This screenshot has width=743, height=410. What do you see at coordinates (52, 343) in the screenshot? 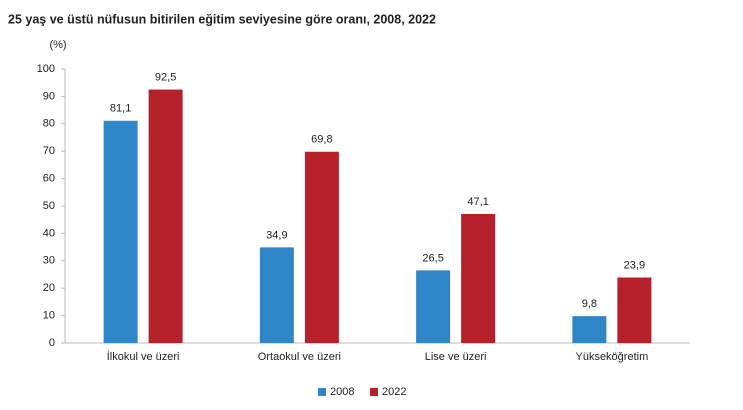
I see `y-tick-label: 0` at bounding box center [52, 343].